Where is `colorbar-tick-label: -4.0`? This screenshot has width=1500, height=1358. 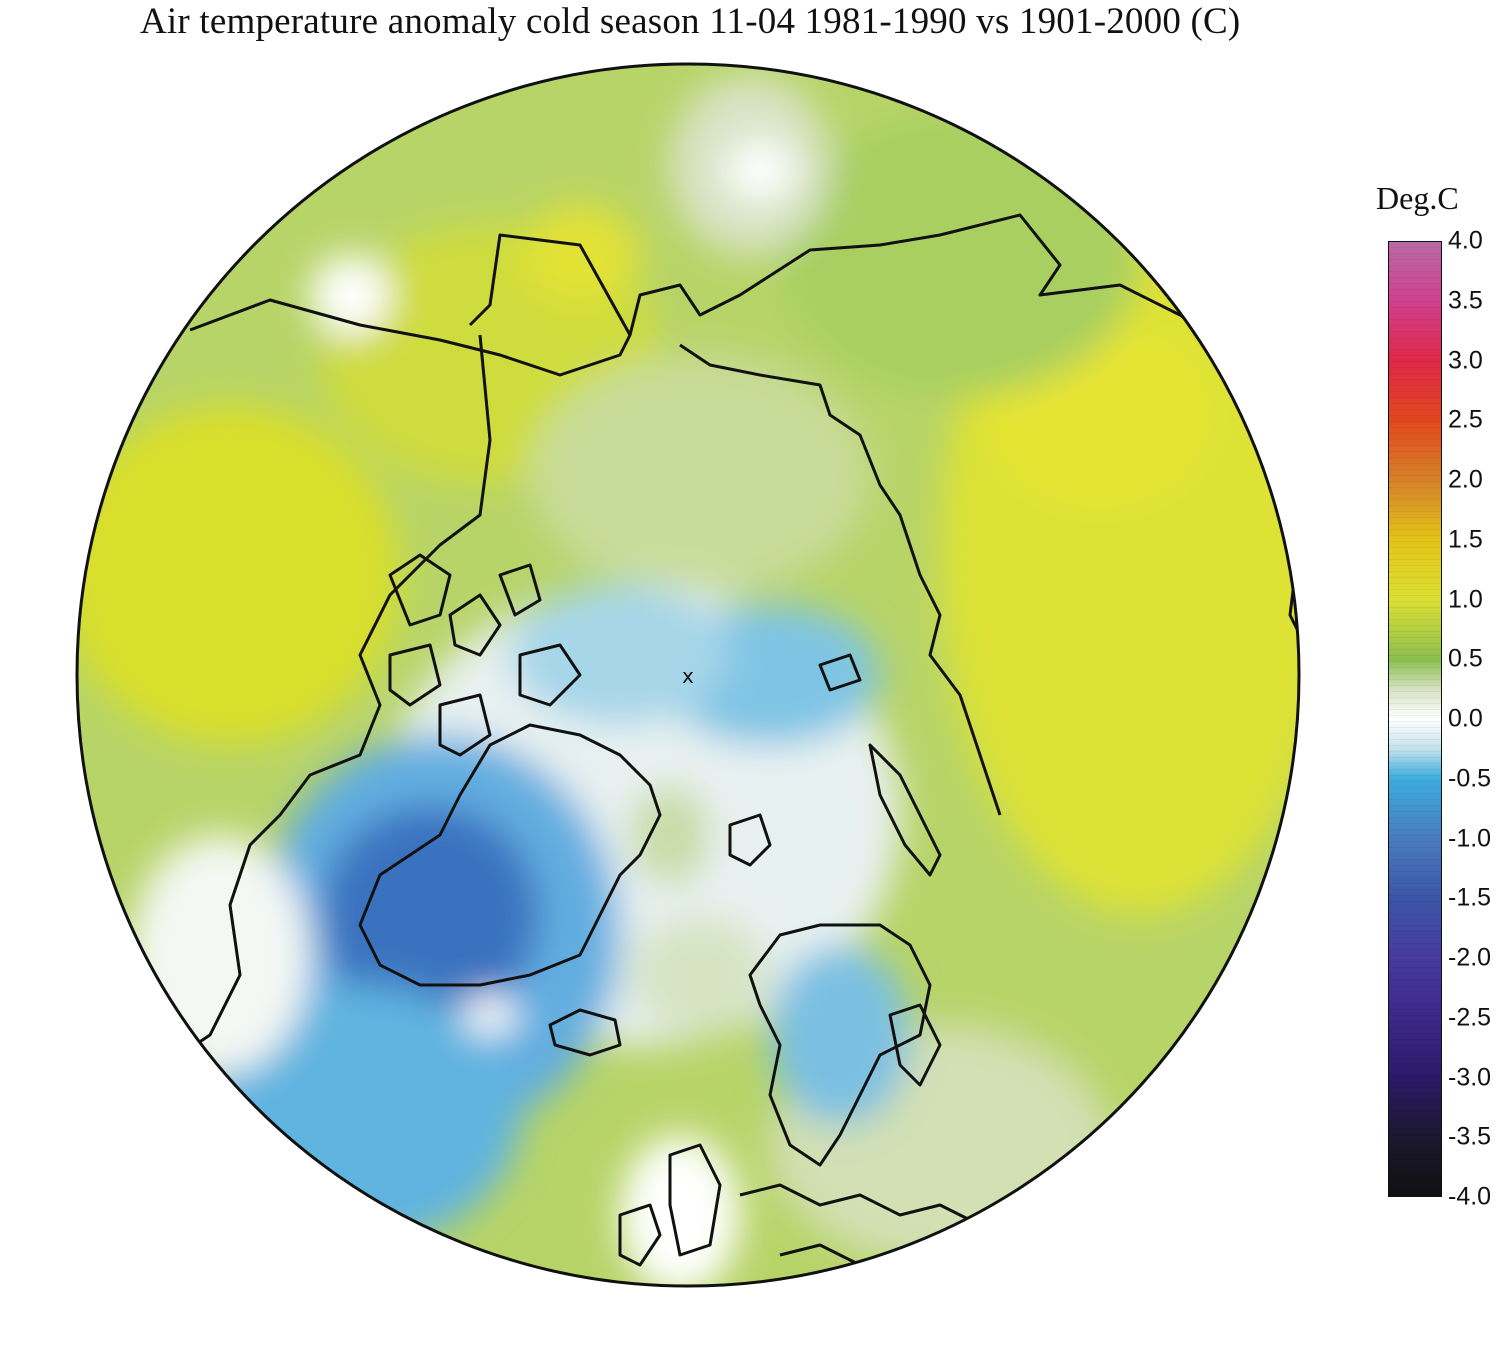 colorbar-tick-label: -4.0 is located at coordinates (1470, 1196).